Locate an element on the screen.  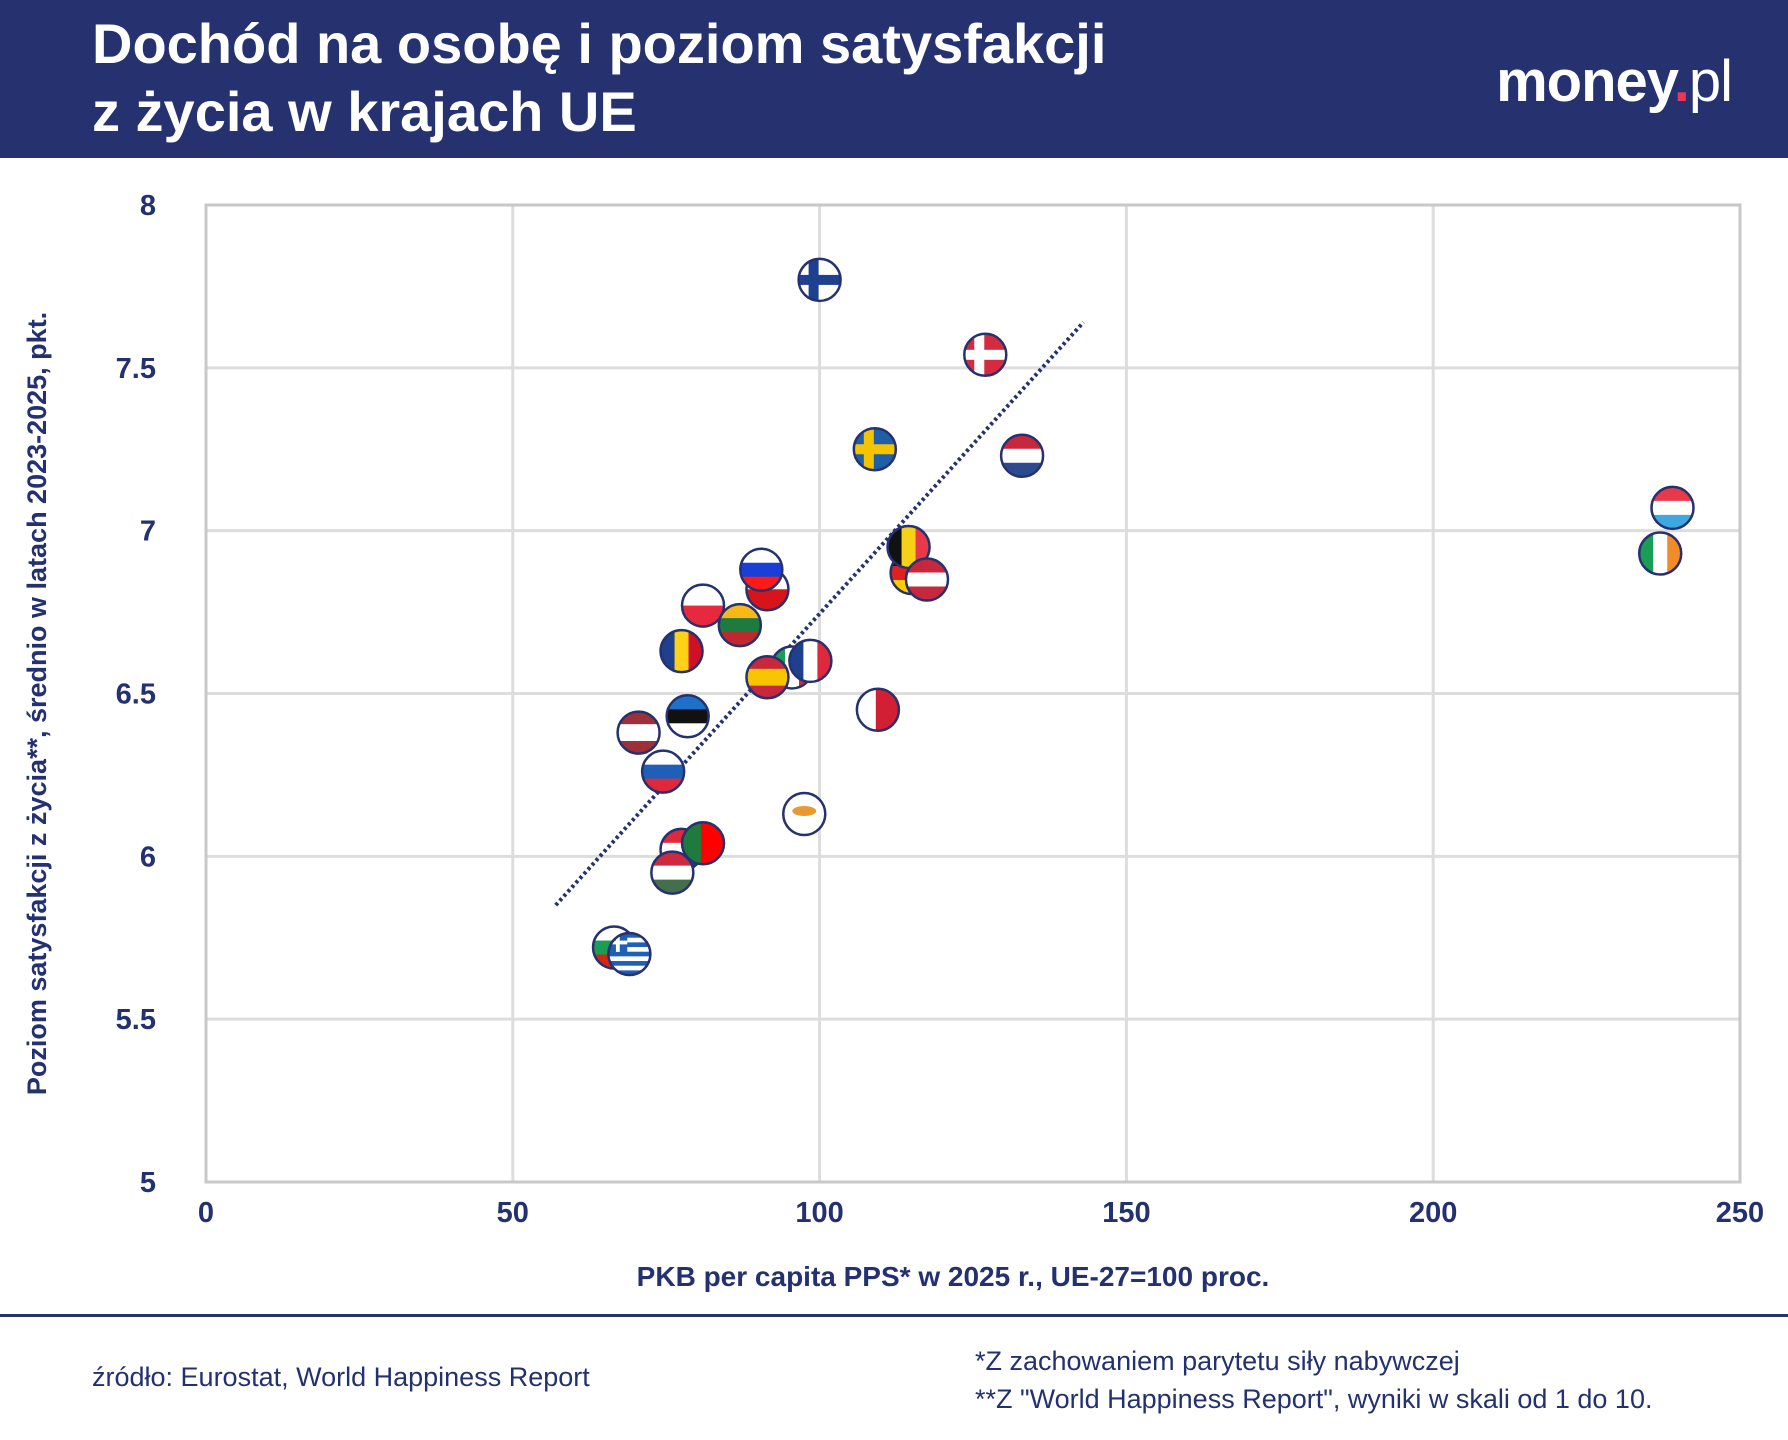
flag-marker-gr is located at coordinates (629, 954).